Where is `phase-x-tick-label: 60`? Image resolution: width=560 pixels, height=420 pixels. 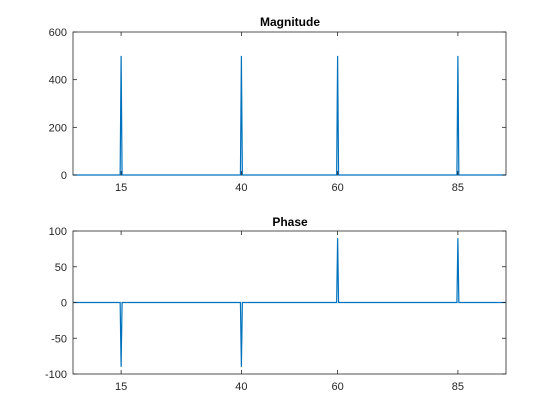
phase-x-tick-label: 60 is located at coordinates (337, 387).